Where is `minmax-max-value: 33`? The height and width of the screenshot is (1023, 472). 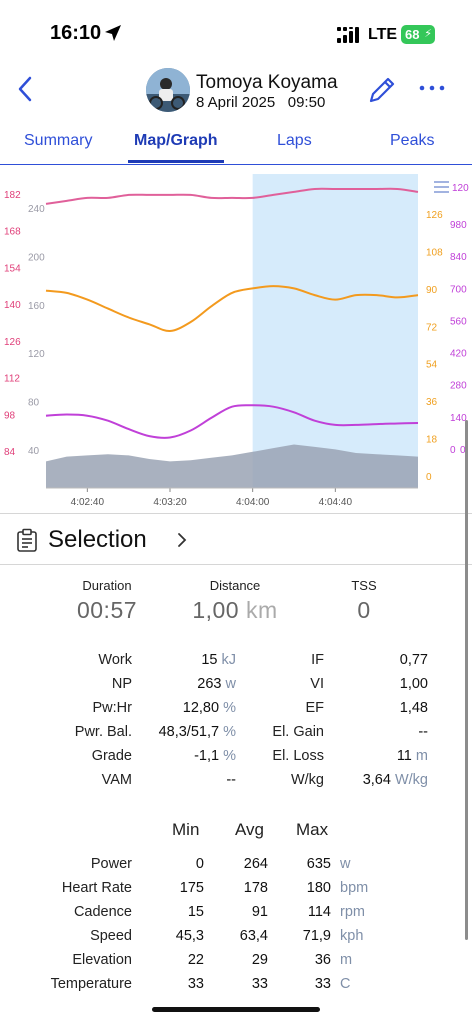 minmax-max-value: 33 is located at coordinates (322, 984).